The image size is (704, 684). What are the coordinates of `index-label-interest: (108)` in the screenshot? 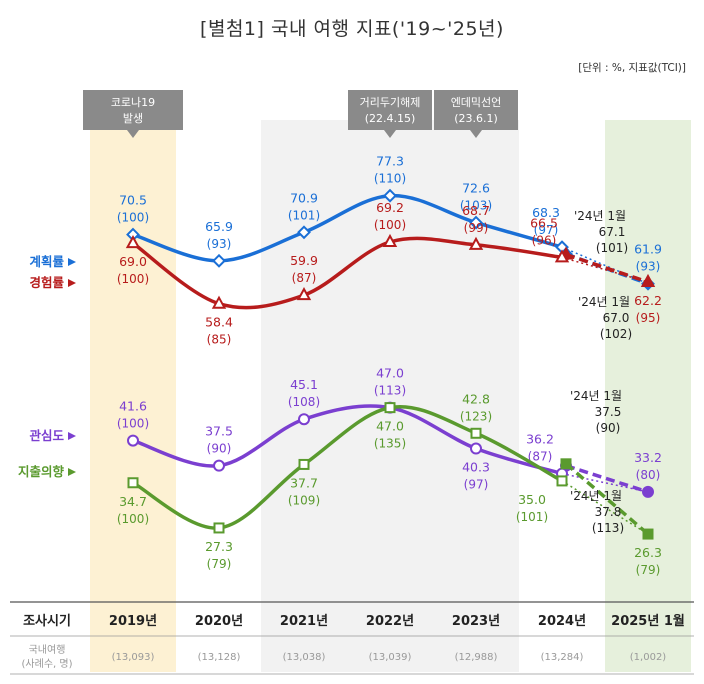 It's located at (304, 402).